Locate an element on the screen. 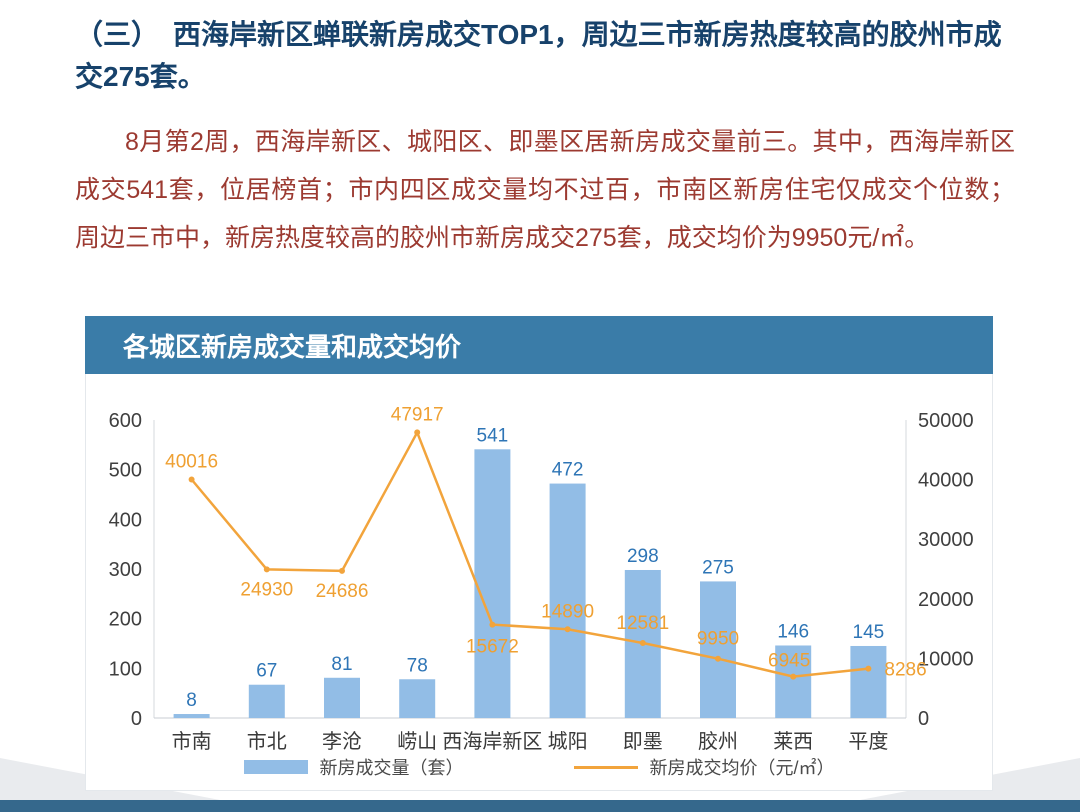 The image size is (1080, 812). legend-item-price: 新房成交均价（元/㎡） is located at coordinates (704, 767).